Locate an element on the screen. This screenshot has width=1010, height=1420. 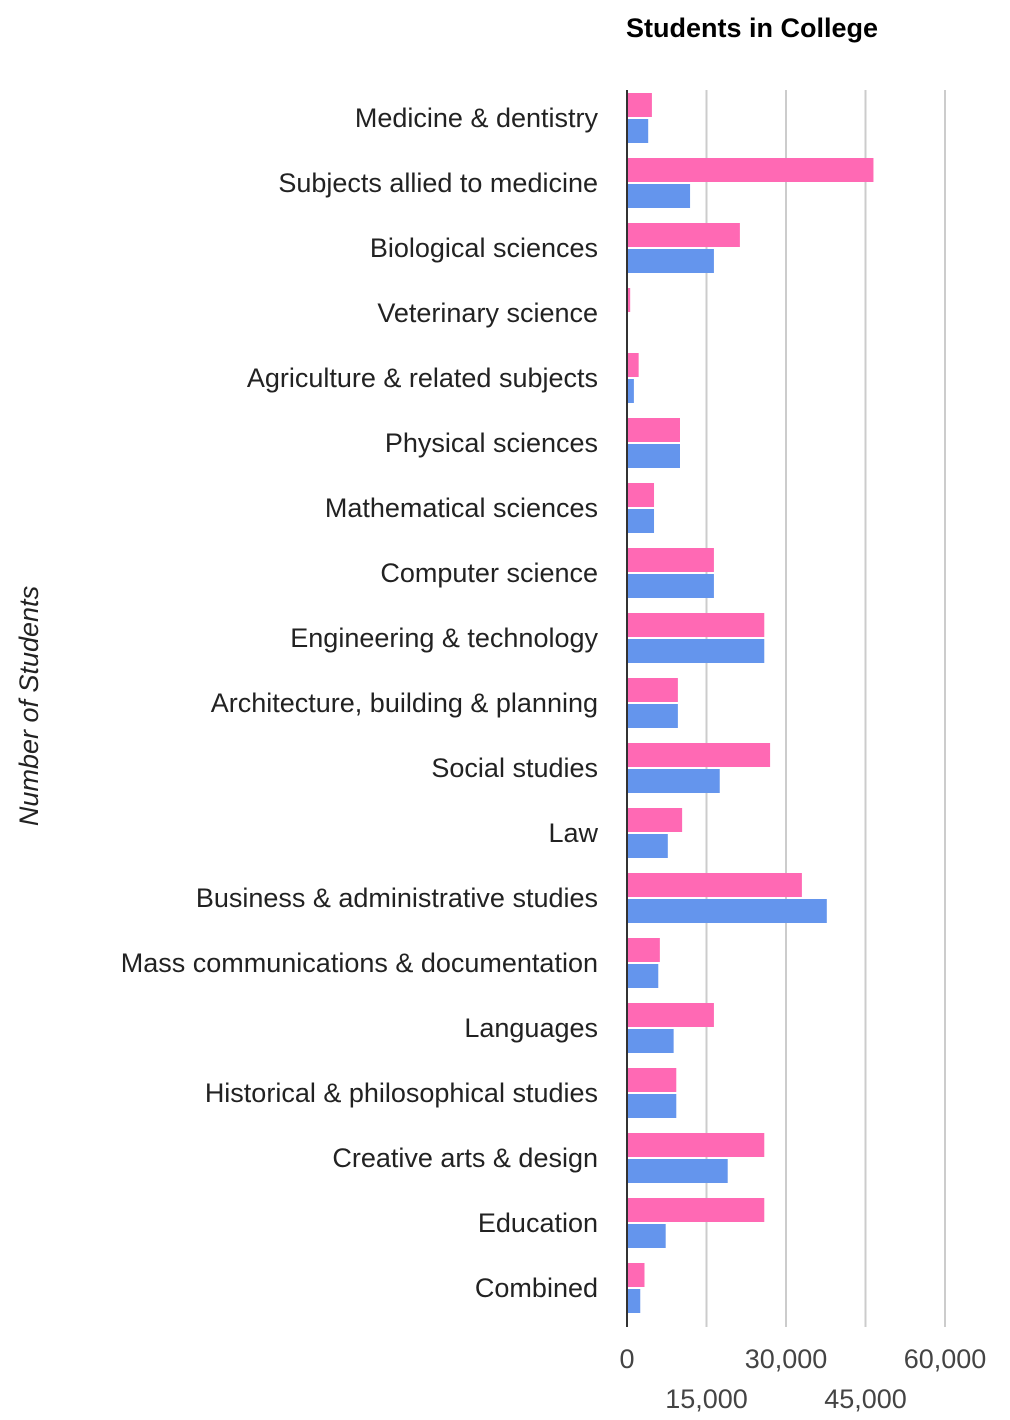
category-label: Architecture, building & planning is located at coordinates (404, 703).